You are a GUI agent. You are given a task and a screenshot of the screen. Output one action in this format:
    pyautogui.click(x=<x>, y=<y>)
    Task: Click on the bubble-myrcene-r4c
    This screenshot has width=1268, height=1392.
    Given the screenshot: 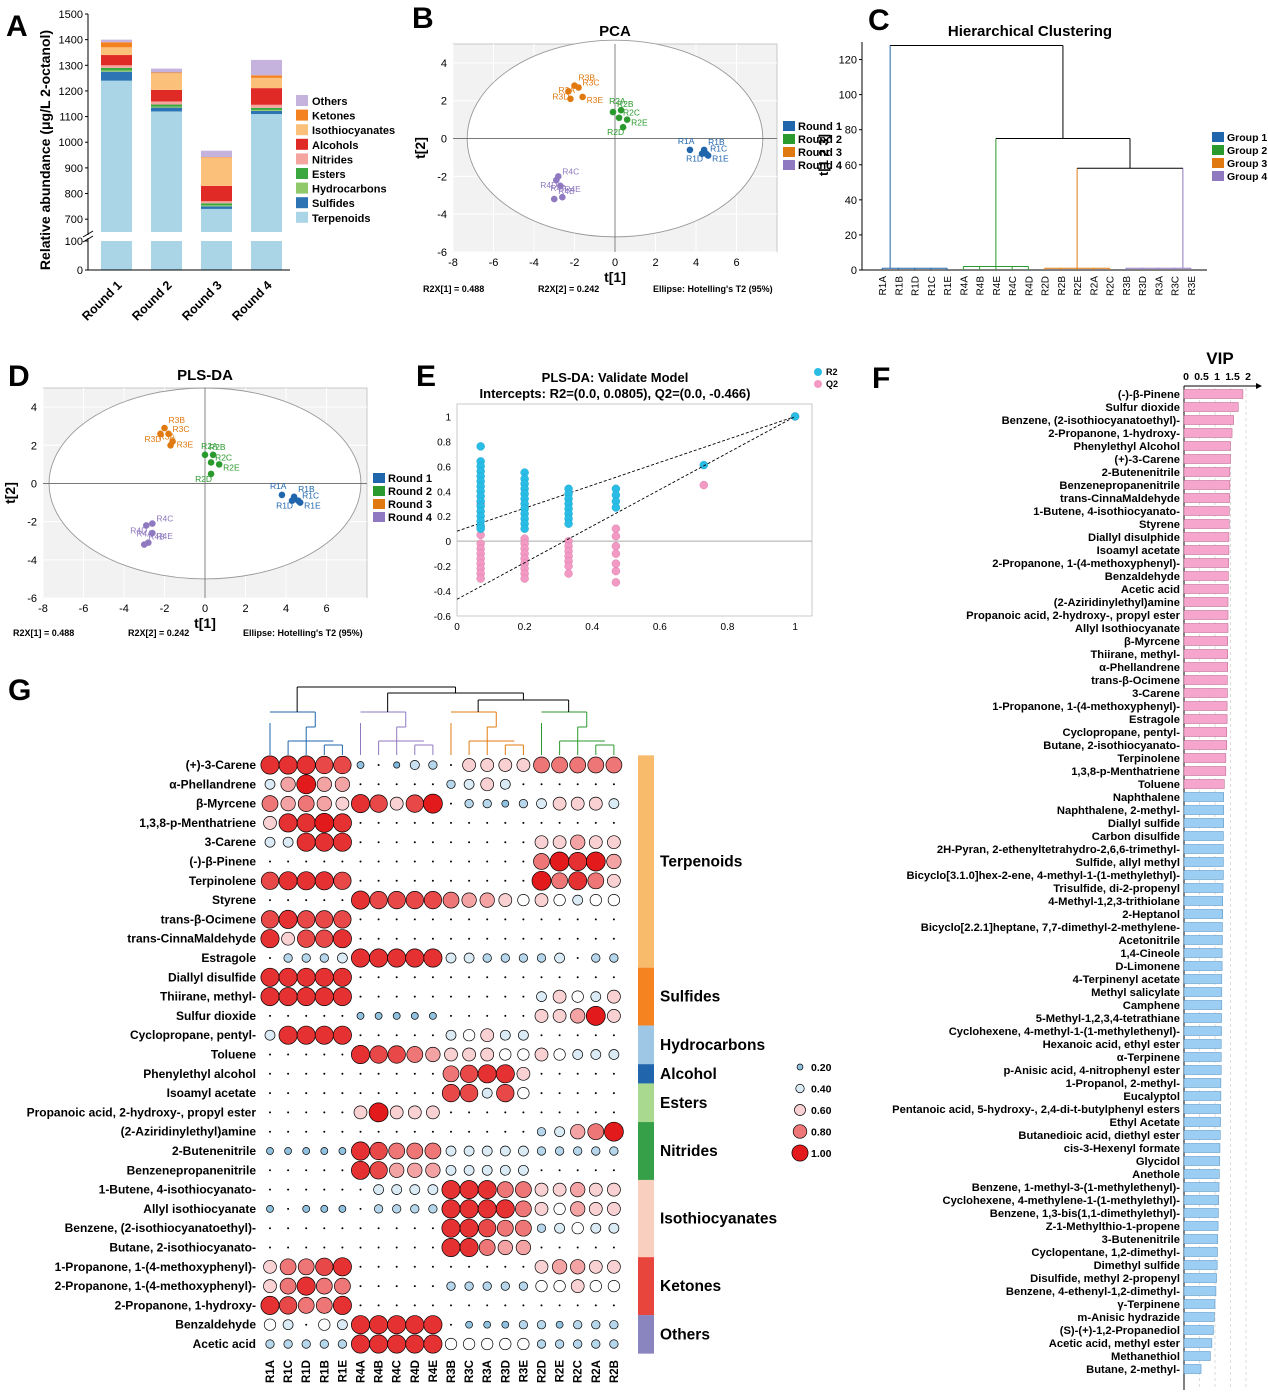 What is the action you would take?
    pyautogui.click(x=396, y=803)
    